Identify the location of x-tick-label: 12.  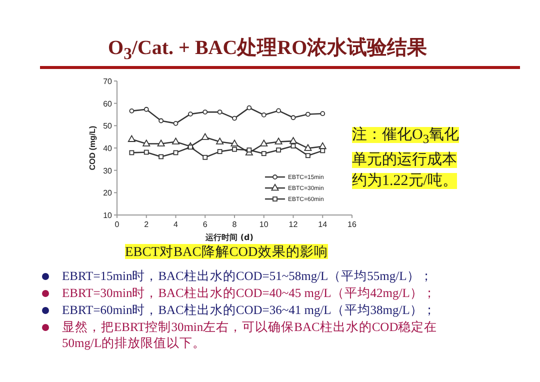
(293, 224).